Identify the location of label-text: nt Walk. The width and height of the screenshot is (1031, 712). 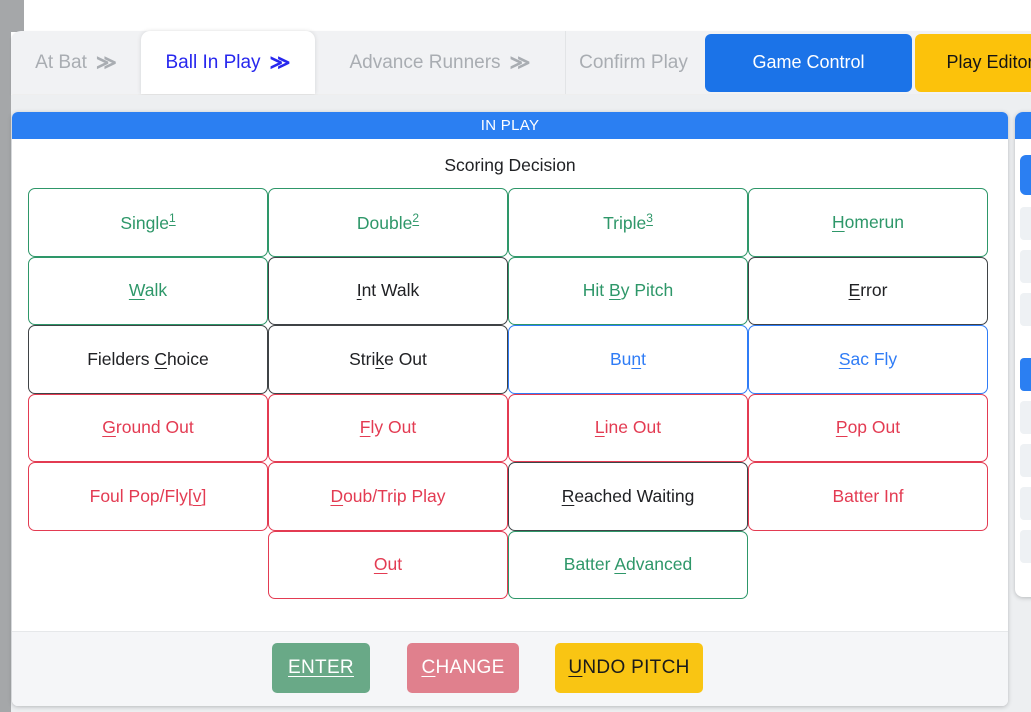
(390, 290).